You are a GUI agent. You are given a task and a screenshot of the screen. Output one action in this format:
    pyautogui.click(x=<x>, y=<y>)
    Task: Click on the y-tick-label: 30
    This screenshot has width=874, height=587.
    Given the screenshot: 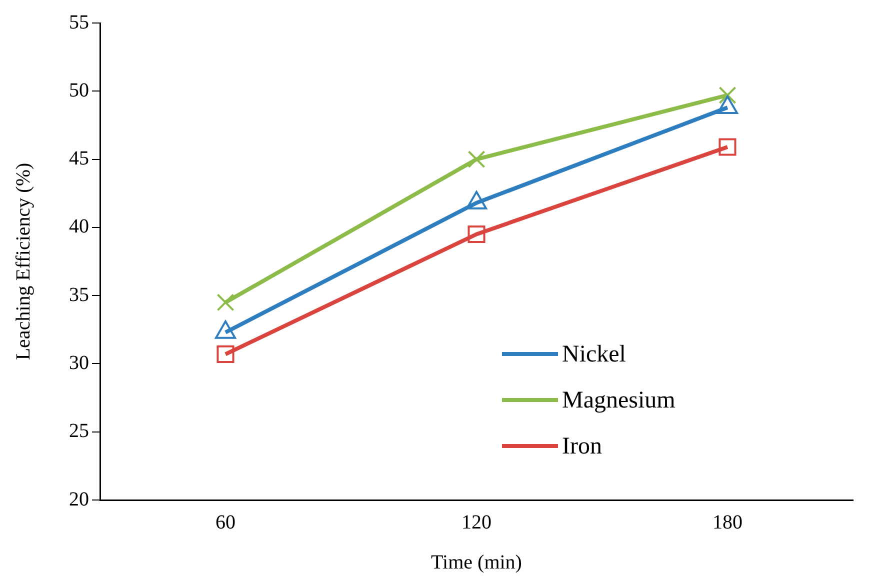 What is the action you would take?
    pyautogui.click(x=79, y=363)
    